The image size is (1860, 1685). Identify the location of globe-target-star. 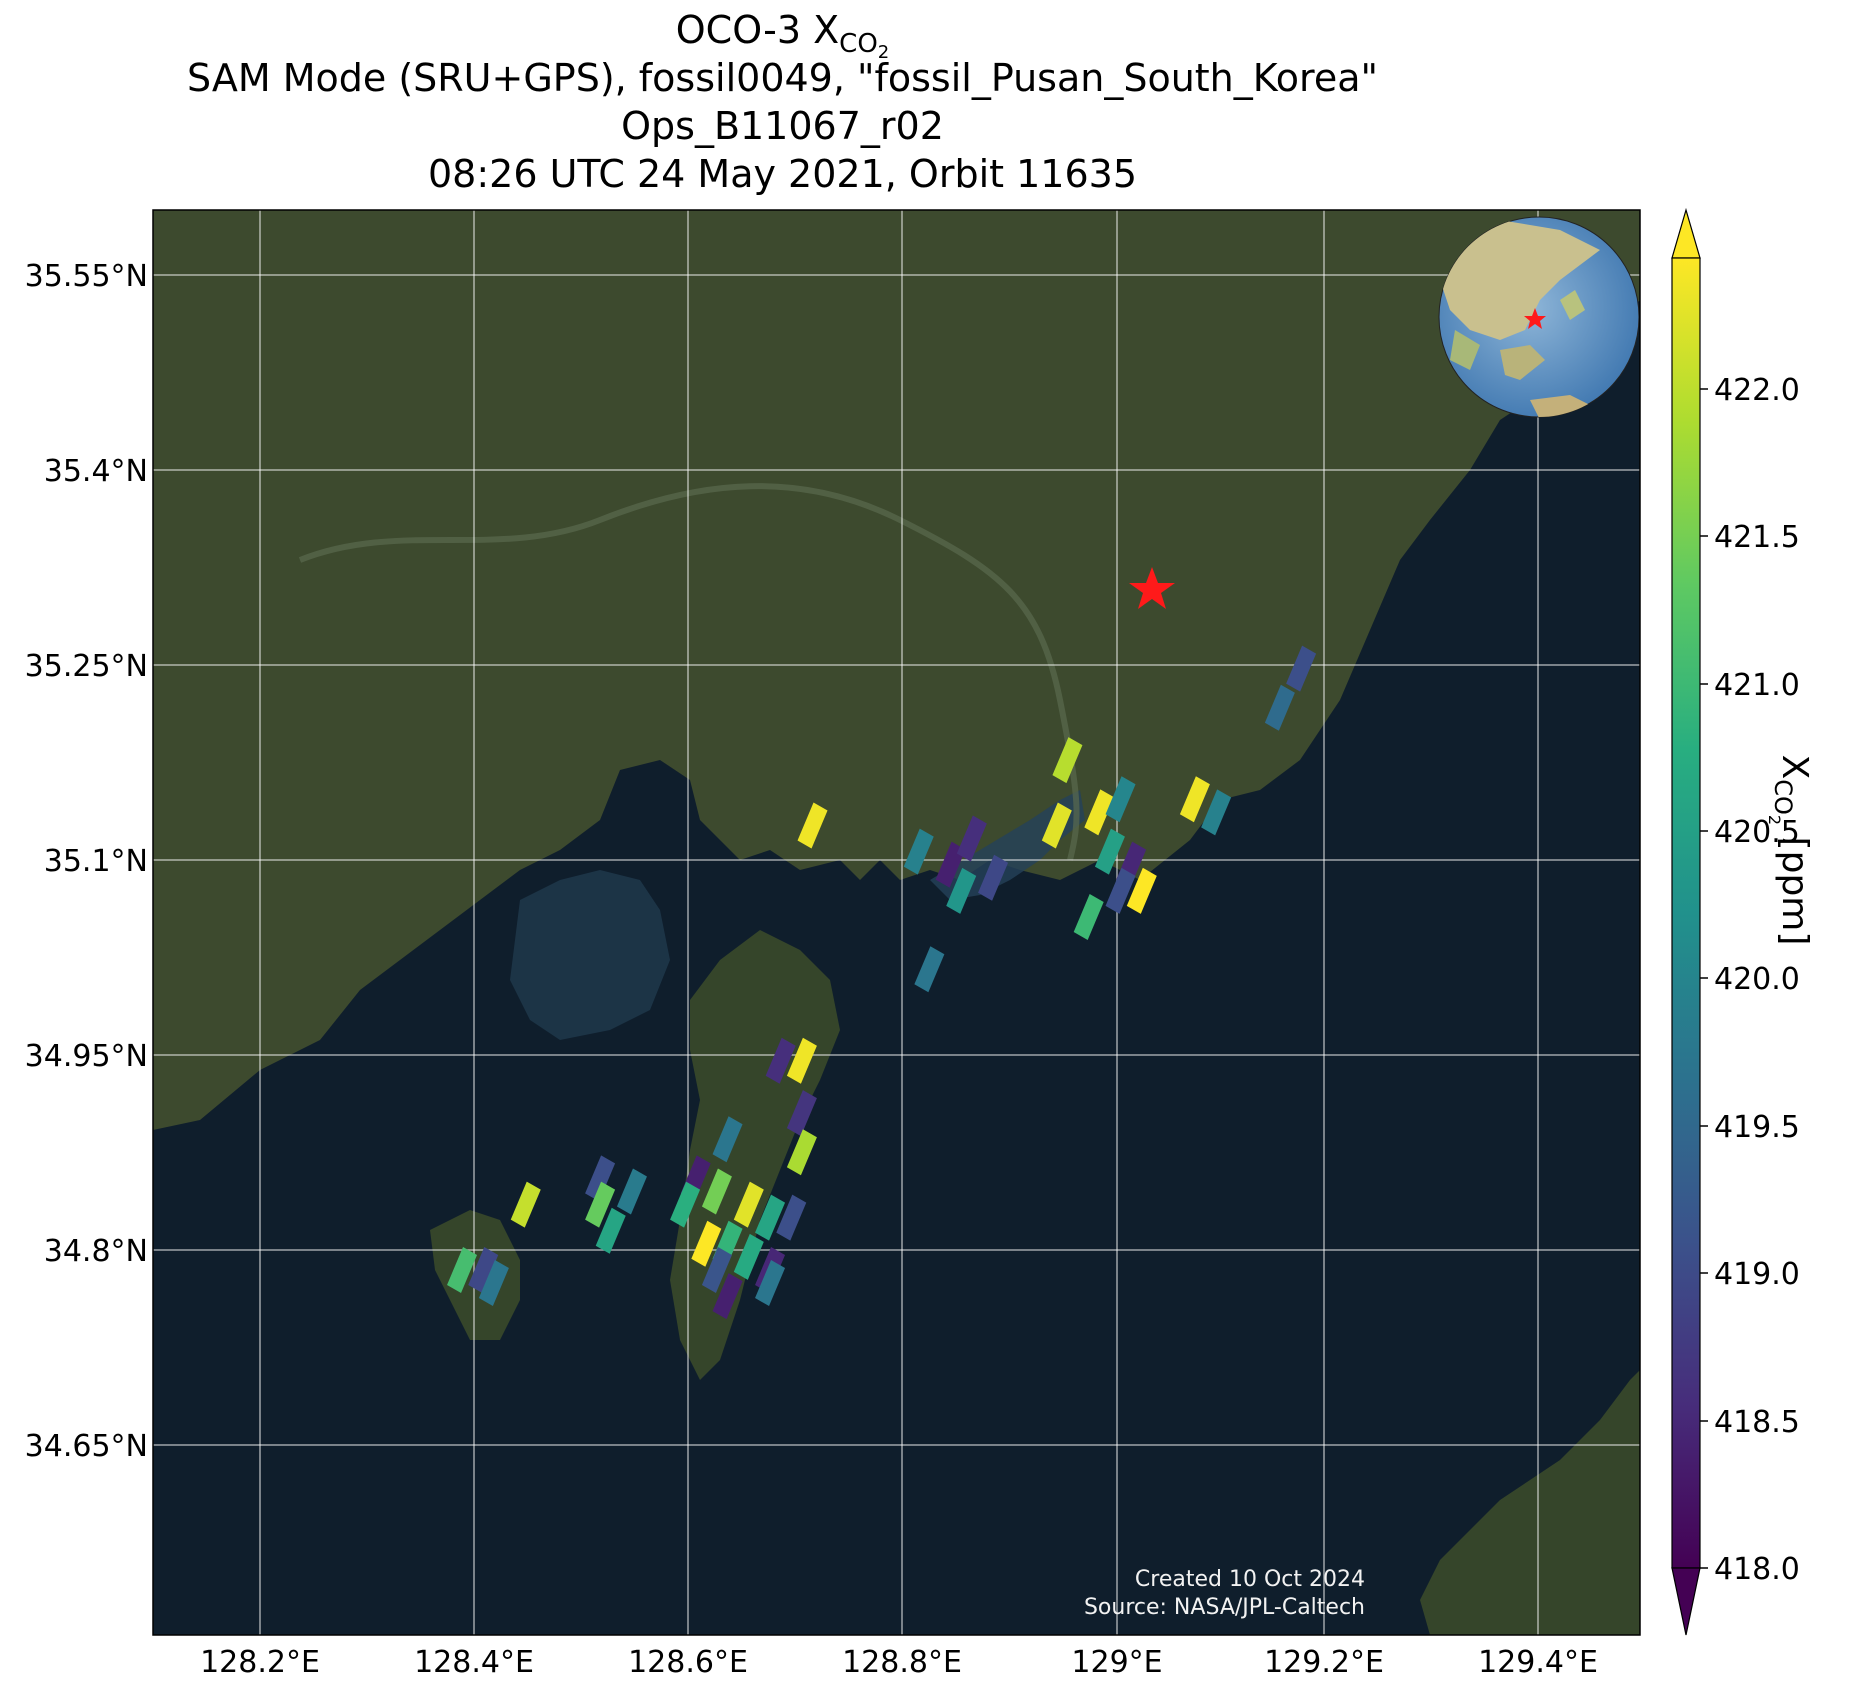
(1535, 318).